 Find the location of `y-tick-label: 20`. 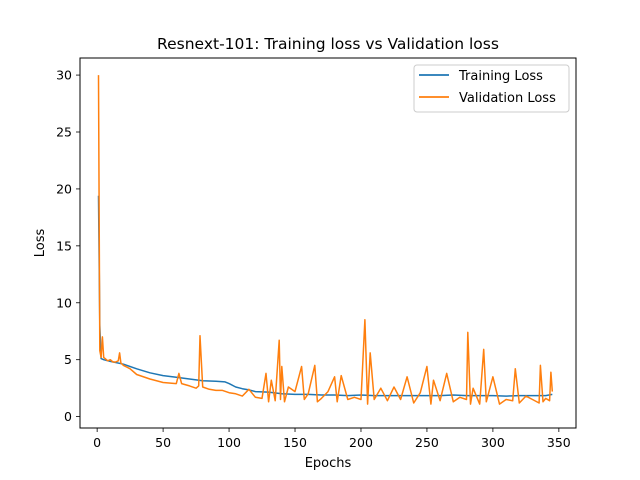

y-tick-label: 20 is located at coordinates (64, 188).